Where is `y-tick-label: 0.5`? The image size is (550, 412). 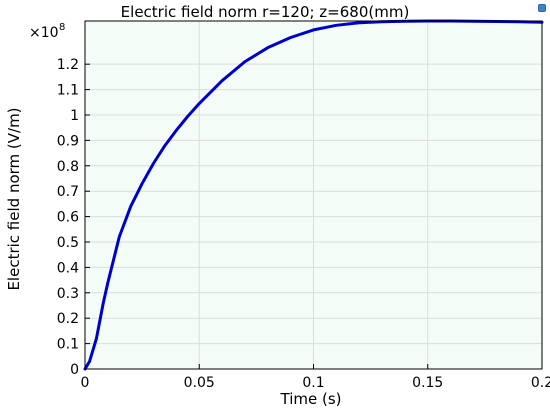 y-tick-label: 0.5 is located at coordinates (68, 243).